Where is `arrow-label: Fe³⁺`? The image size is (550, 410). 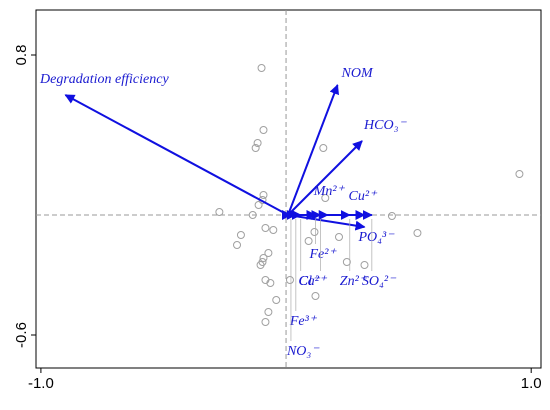
arrow-label: Fe³⁺ is located at coordinates (303, 321).